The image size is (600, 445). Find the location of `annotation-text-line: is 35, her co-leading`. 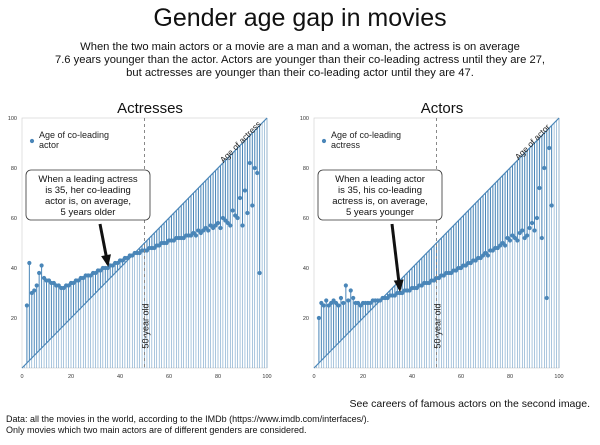

annotation-text-line: is 35, her co-leading is located at coordinates (88, 190).